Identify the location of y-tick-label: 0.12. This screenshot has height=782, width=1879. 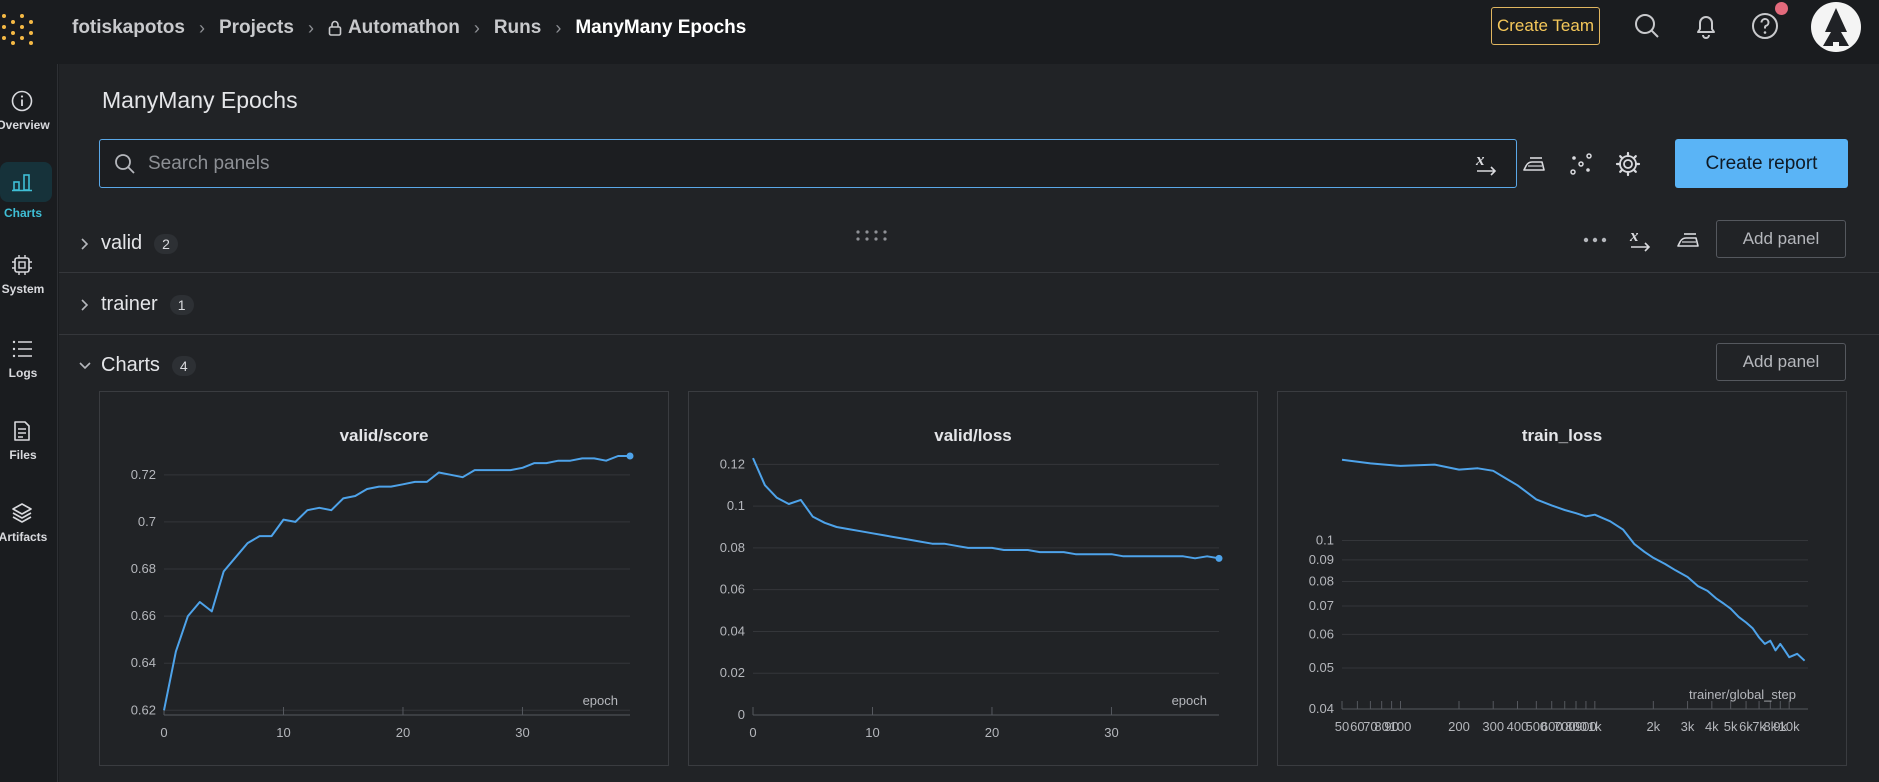
(732, 463).